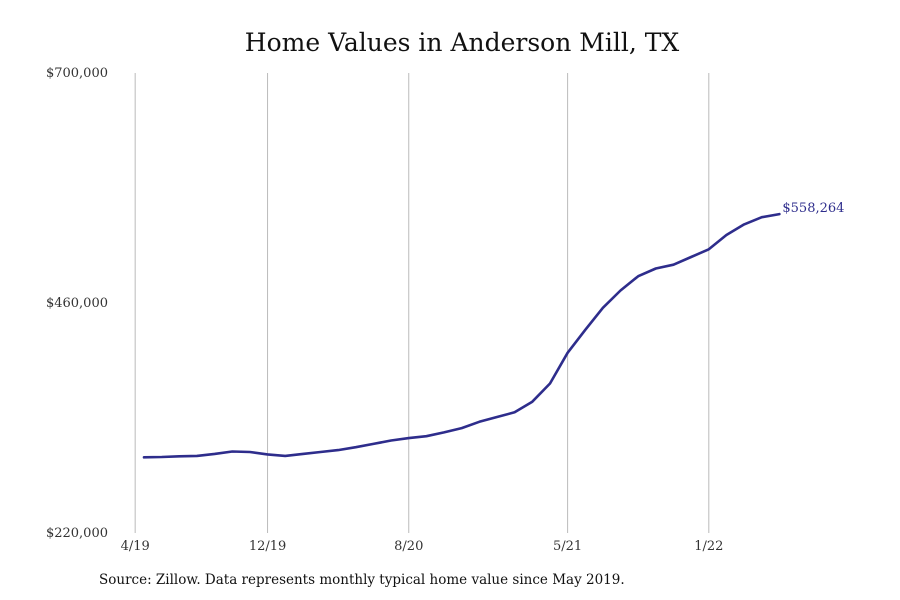  Describe the element at coordinates (77, 533) in the screenshot. I see `y-tick-label: $220,000` at that location.